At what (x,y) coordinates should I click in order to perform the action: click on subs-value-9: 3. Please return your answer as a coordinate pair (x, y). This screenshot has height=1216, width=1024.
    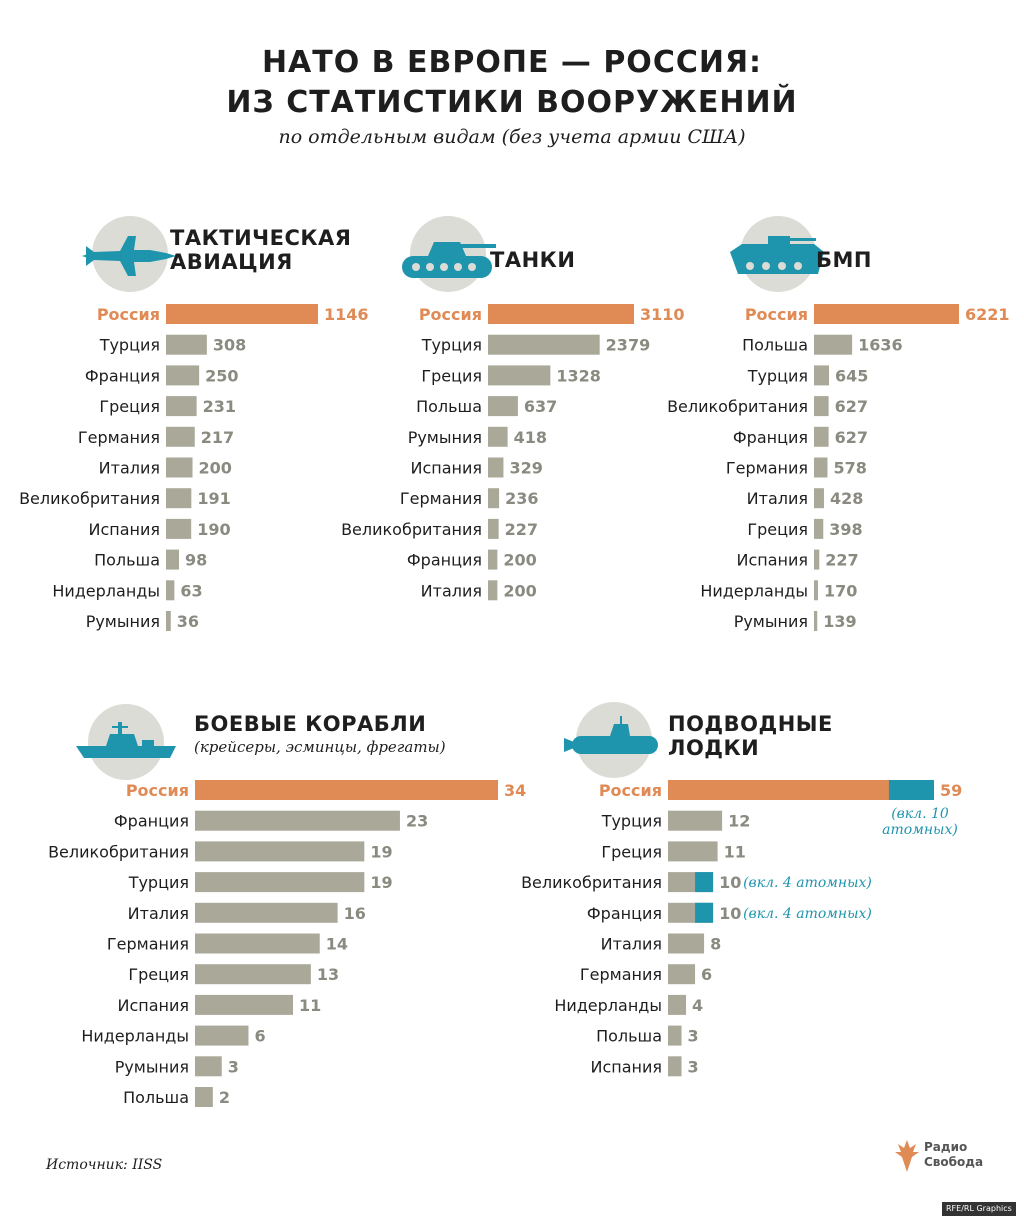
    Looking at the image, I should click on (693, 1066).